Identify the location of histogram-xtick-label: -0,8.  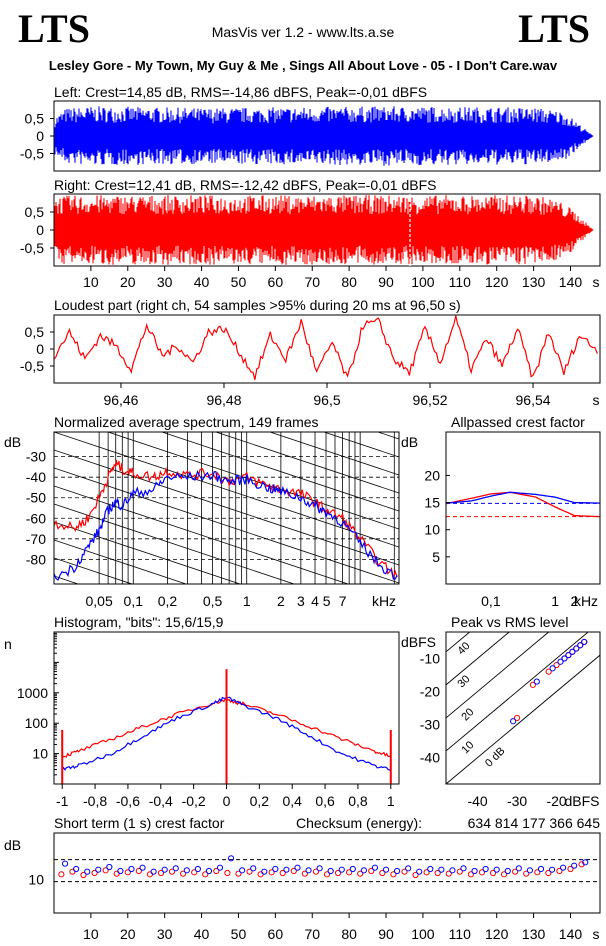
(95, 801).